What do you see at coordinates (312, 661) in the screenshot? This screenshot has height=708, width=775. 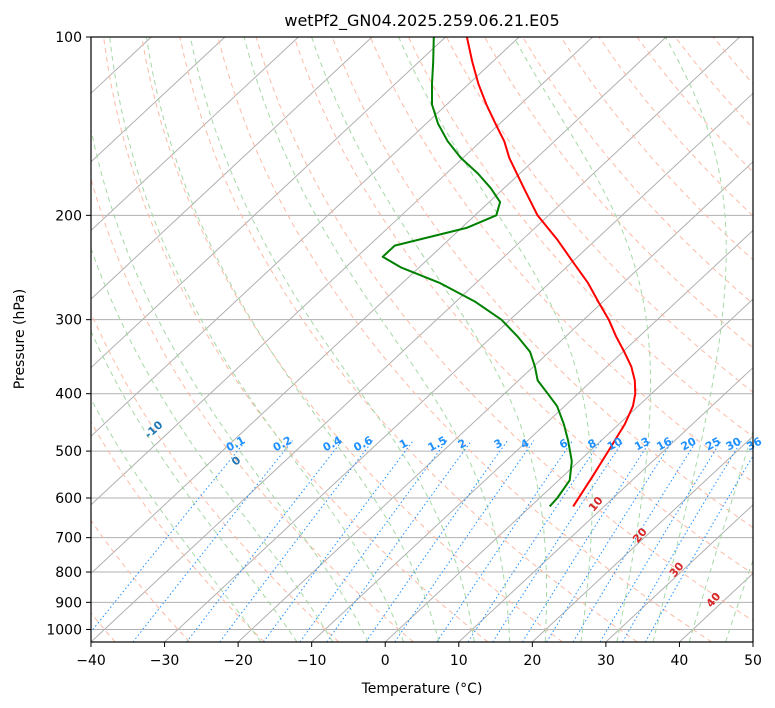 I see `x-tick-label: −10` at bounding box center [312, 661].